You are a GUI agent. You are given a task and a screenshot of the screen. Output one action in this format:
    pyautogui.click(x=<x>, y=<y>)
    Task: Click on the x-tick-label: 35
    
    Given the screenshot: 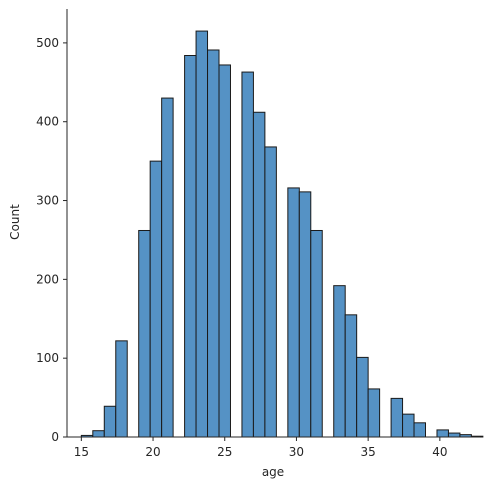 What is the action you would take?
    pyautogui.click(x=368, y=452)
    